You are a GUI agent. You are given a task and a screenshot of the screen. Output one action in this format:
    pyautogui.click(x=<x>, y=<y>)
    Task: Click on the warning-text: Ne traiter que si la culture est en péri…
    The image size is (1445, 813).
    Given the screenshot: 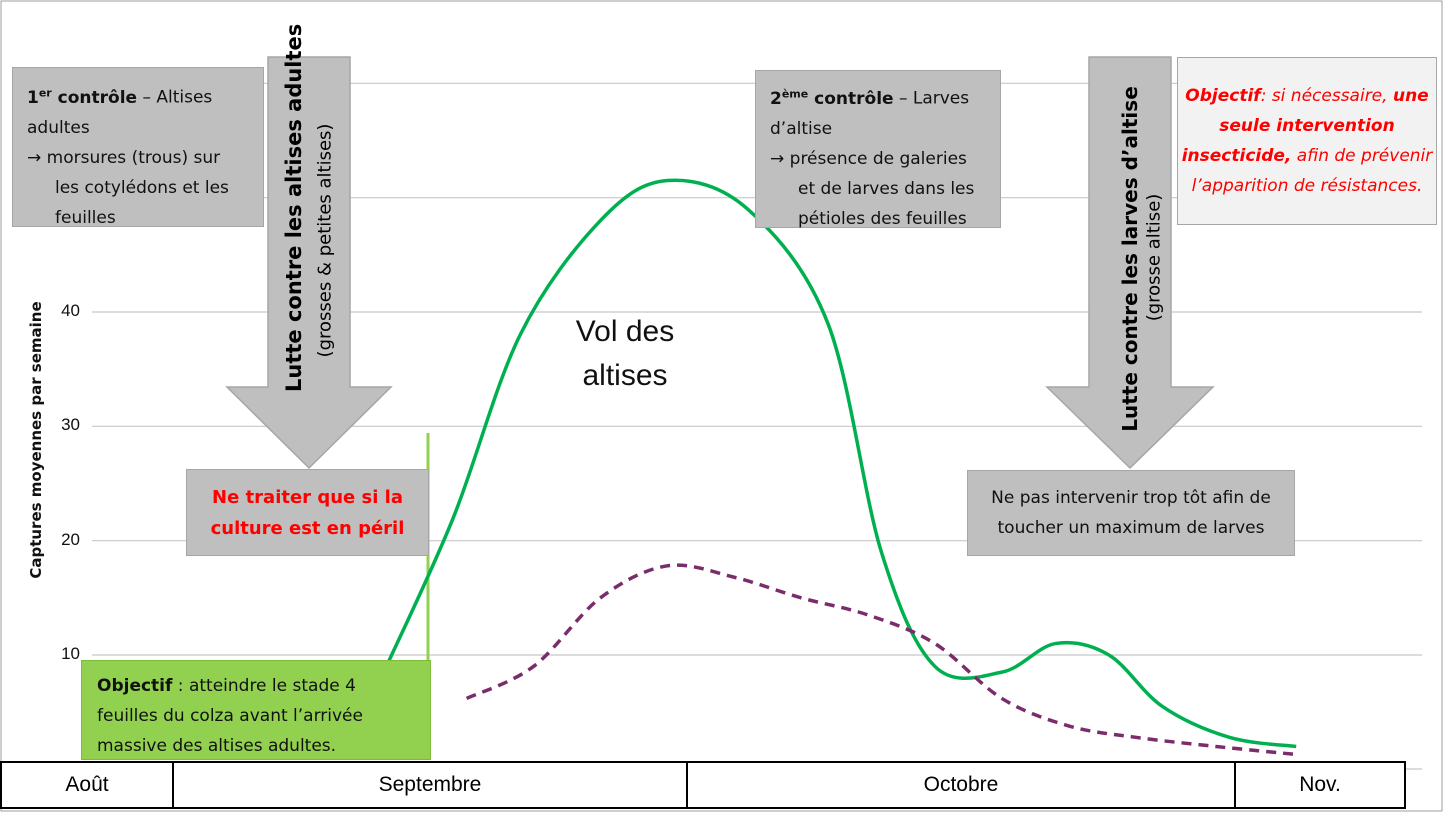 What is the action you would take?
    pyautogui.click(x=307, y=512)
    